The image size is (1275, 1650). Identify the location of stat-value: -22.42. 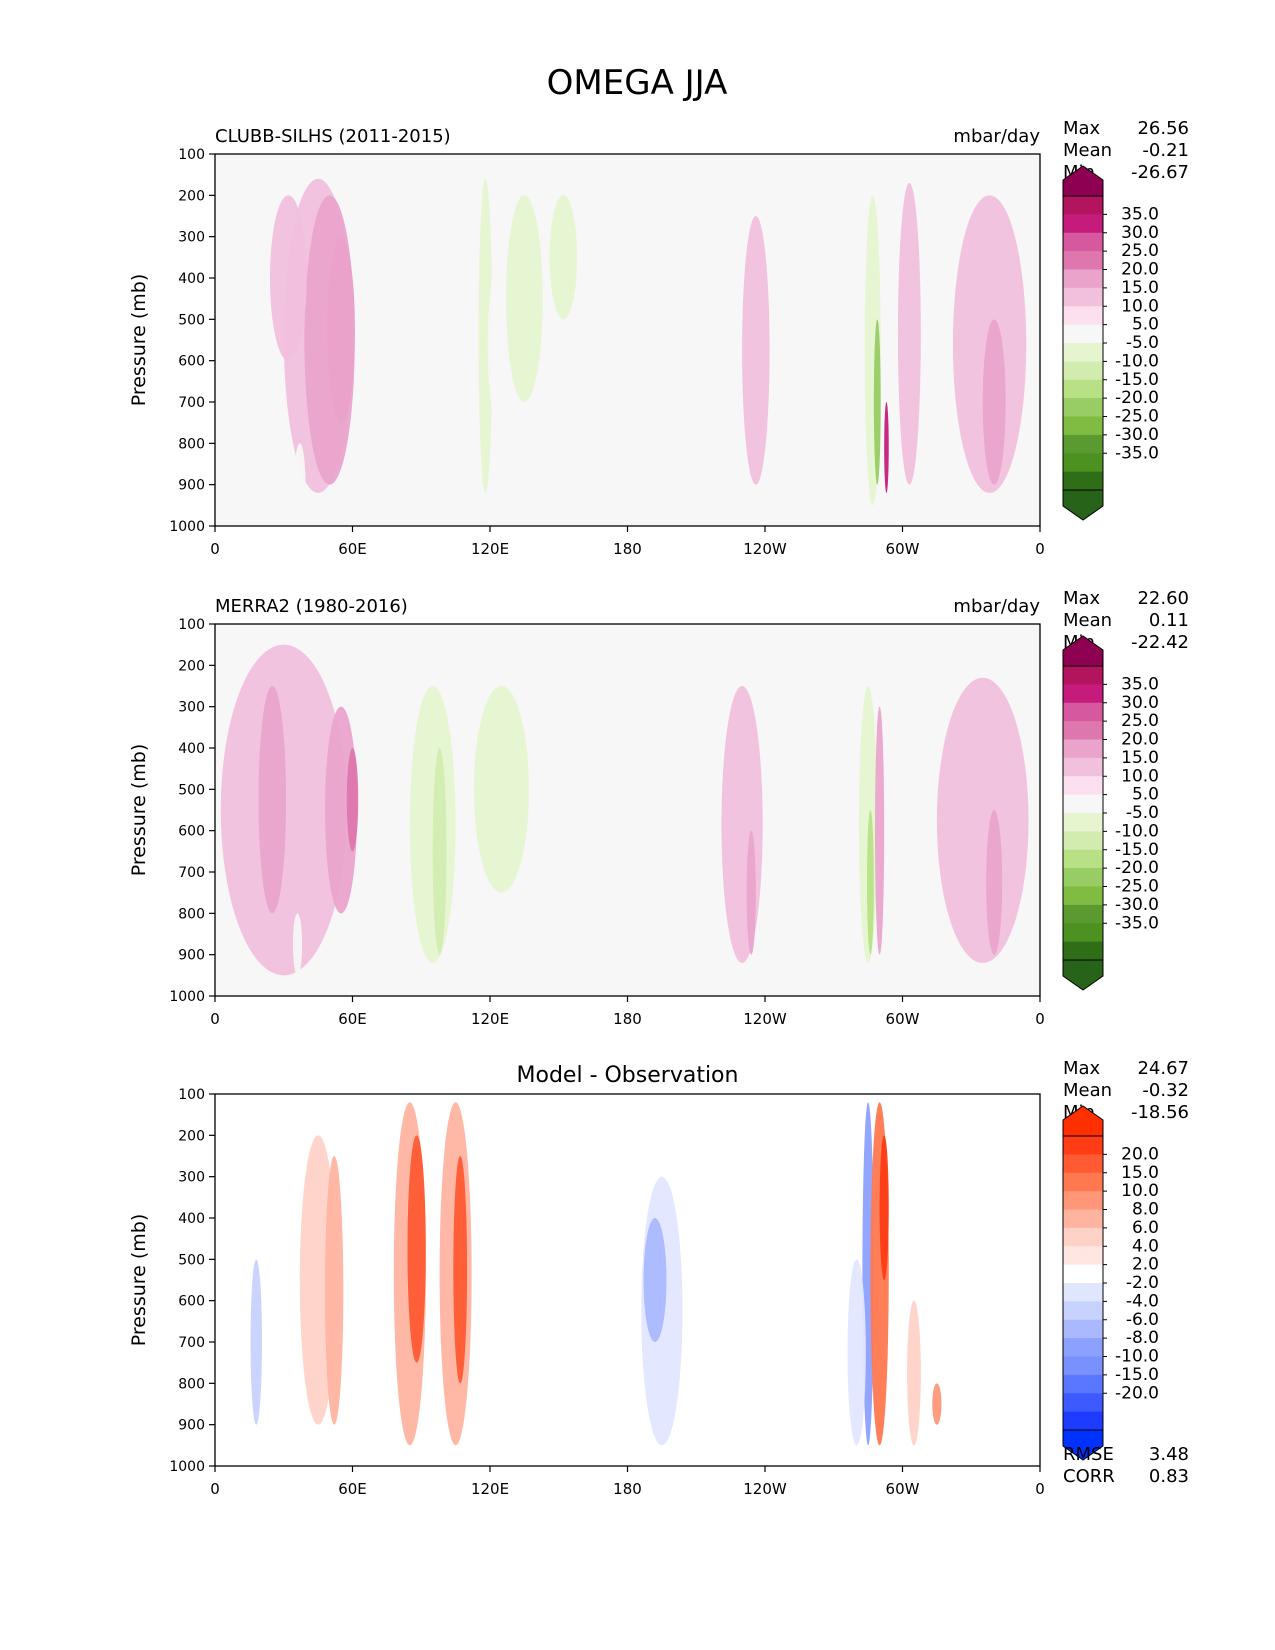
(1160, 642).